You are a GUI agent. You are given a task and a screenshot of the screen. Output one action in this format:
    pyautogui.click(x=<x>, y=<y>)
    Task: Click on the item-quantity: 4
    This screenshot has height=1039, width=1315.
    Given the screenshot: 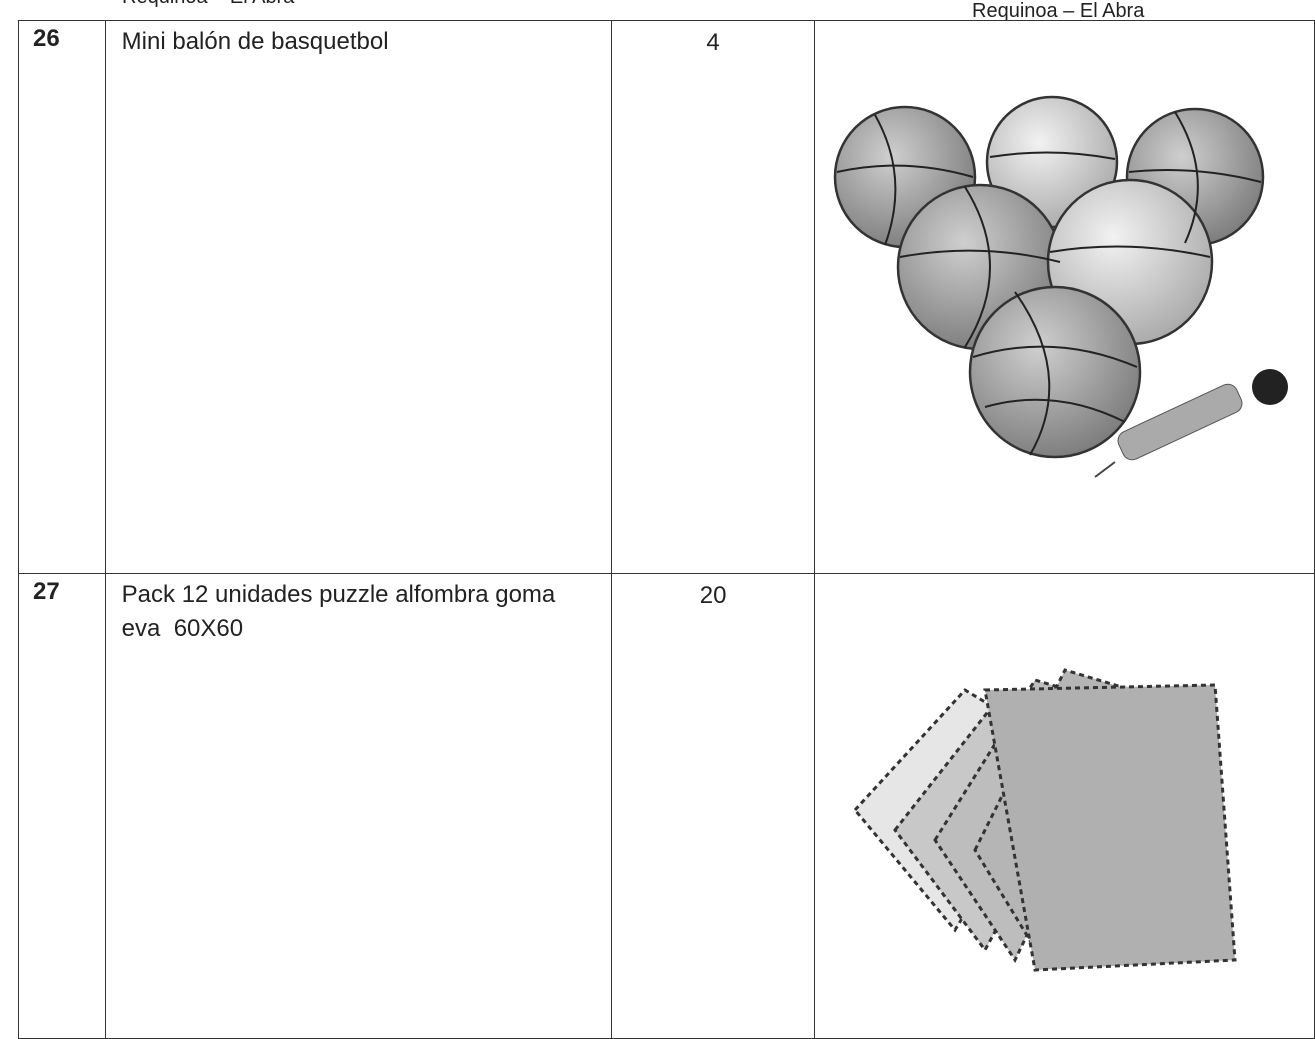 What is the action you would take?
    pyautogui.click(x=713, y=297)
    